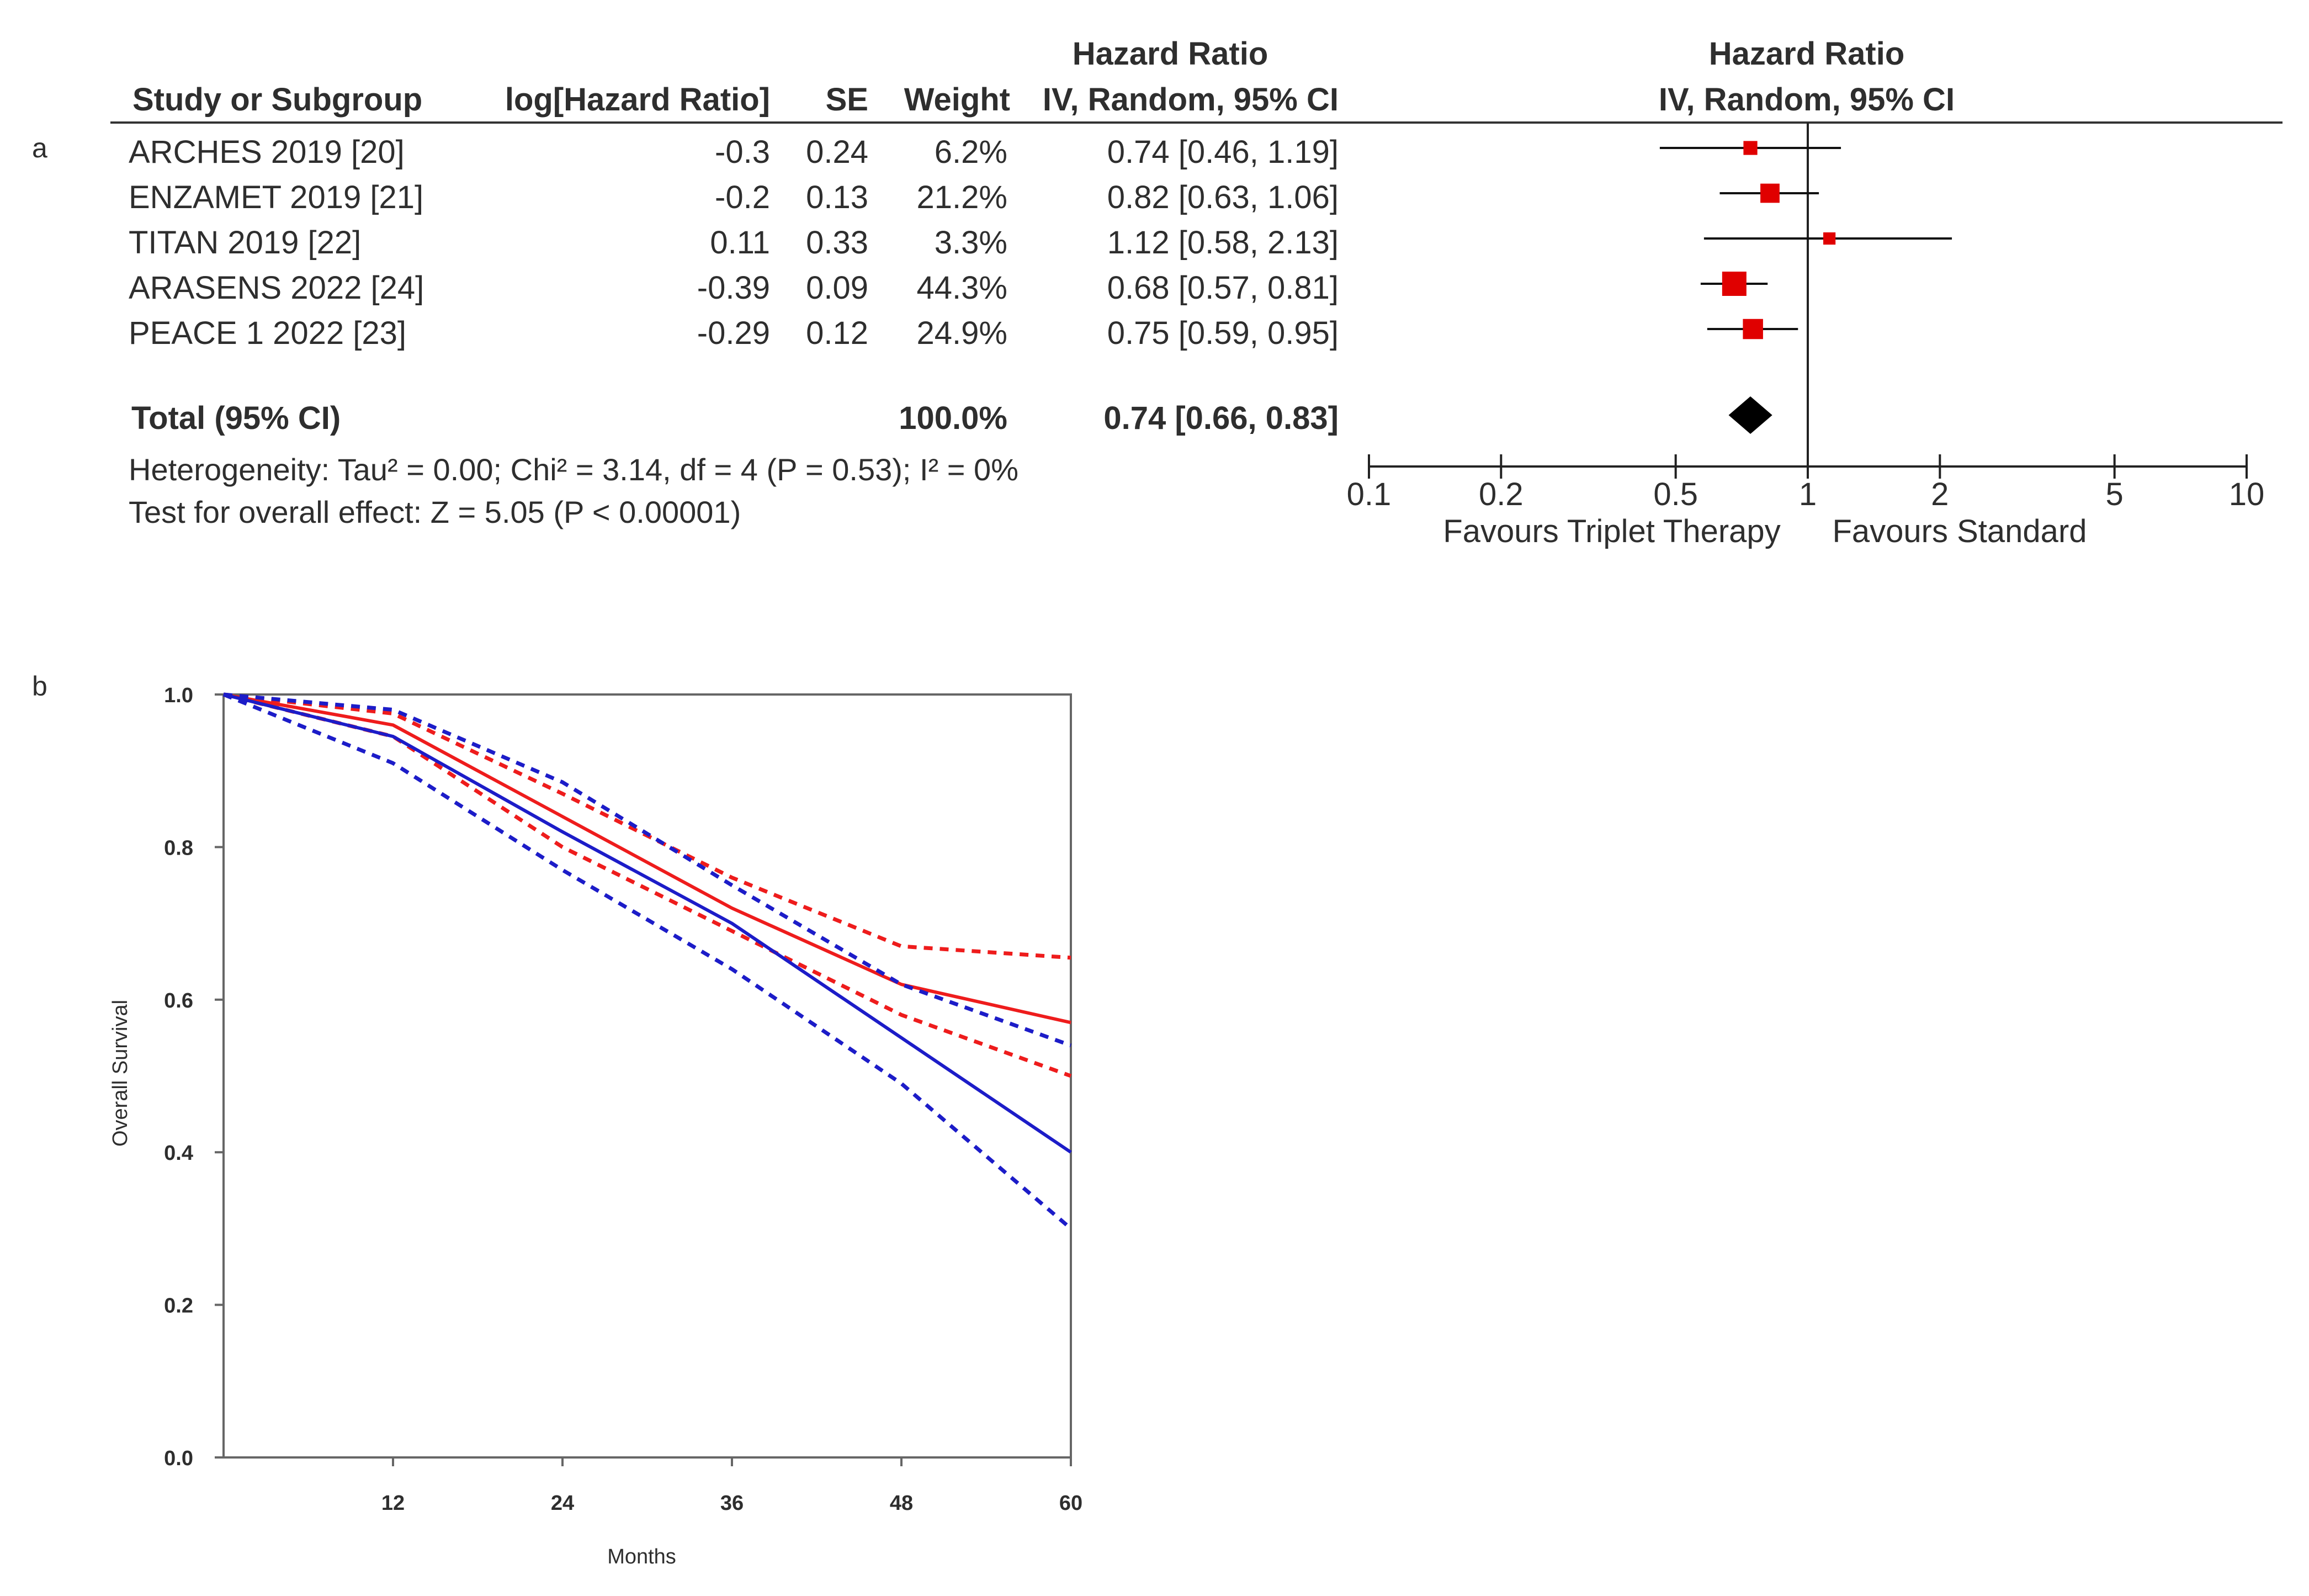  What do you see at coordinates (1369, 494) in the screenshot?
I see `forest-tick-label: 0.1` at bounding box center [1369, 494].